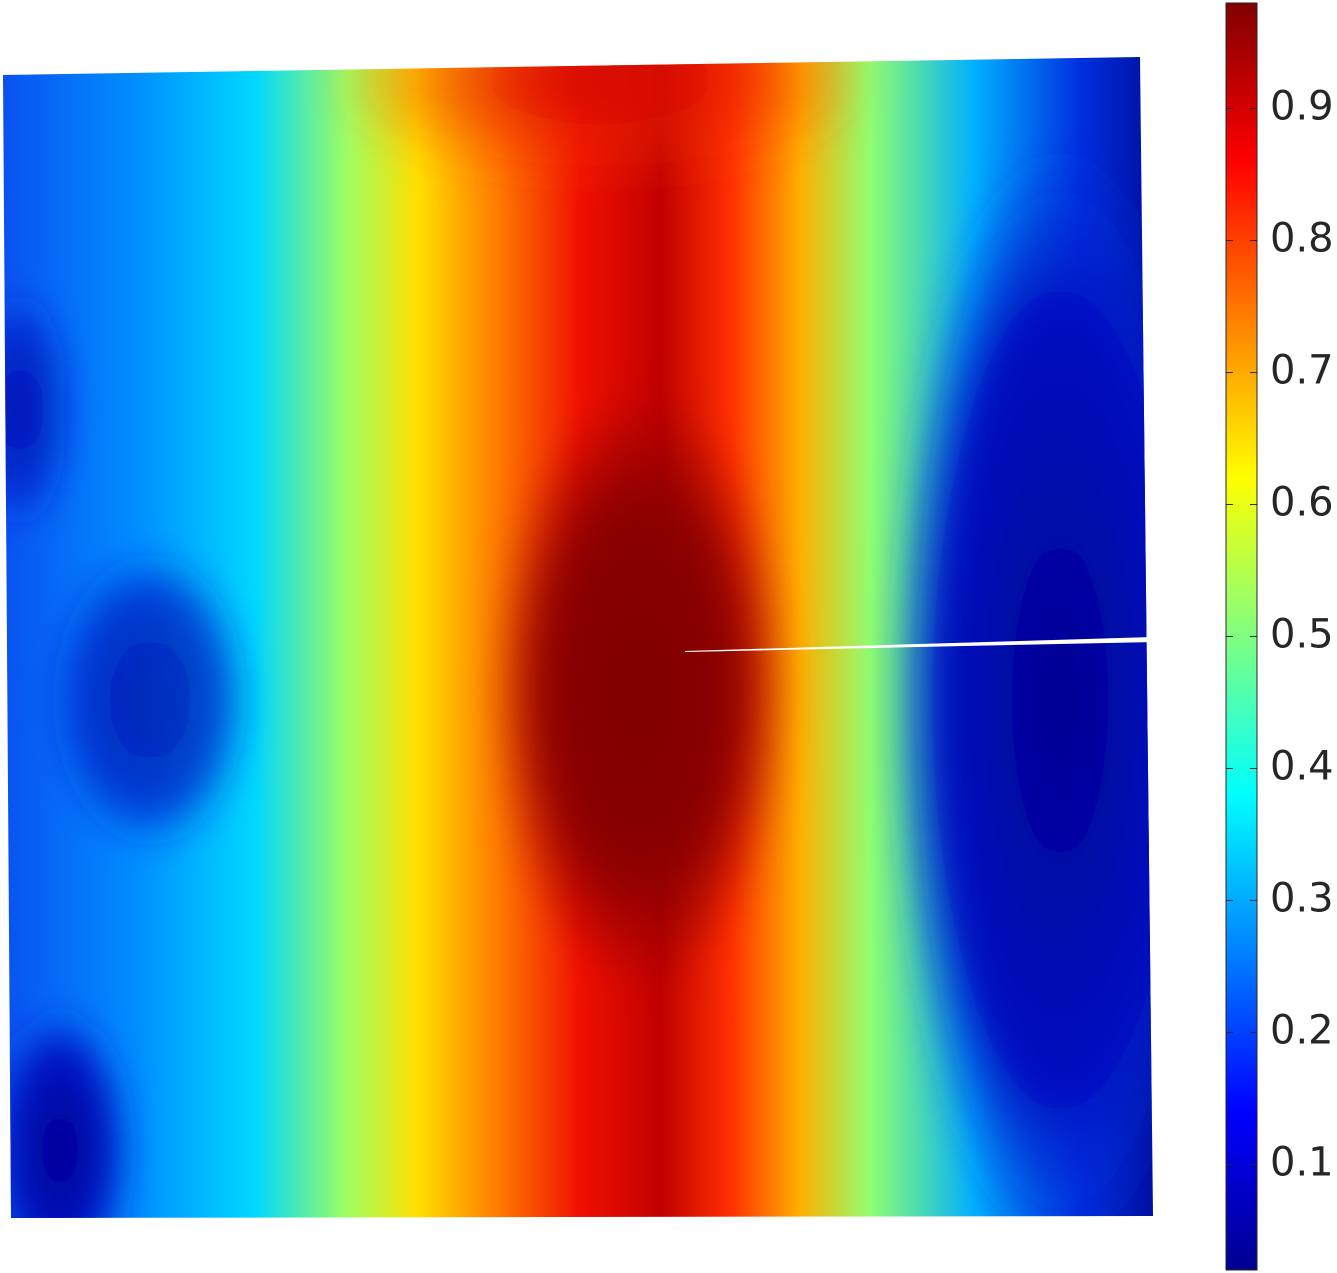  I want to click on colorbar-tick-label: 0.9, so click(1302, 107).